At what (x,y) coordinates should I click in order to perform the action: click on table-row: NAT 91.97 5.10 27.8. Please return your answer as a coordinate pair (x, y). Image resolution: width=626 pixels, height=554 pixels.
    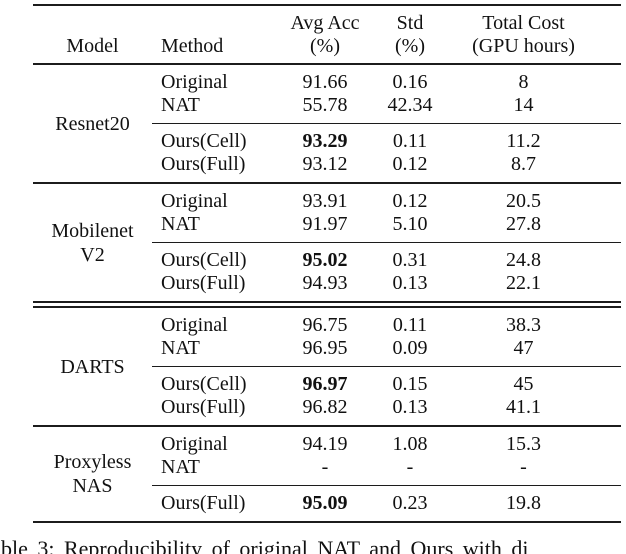
    Looking at the image, I should click on (386, 224).